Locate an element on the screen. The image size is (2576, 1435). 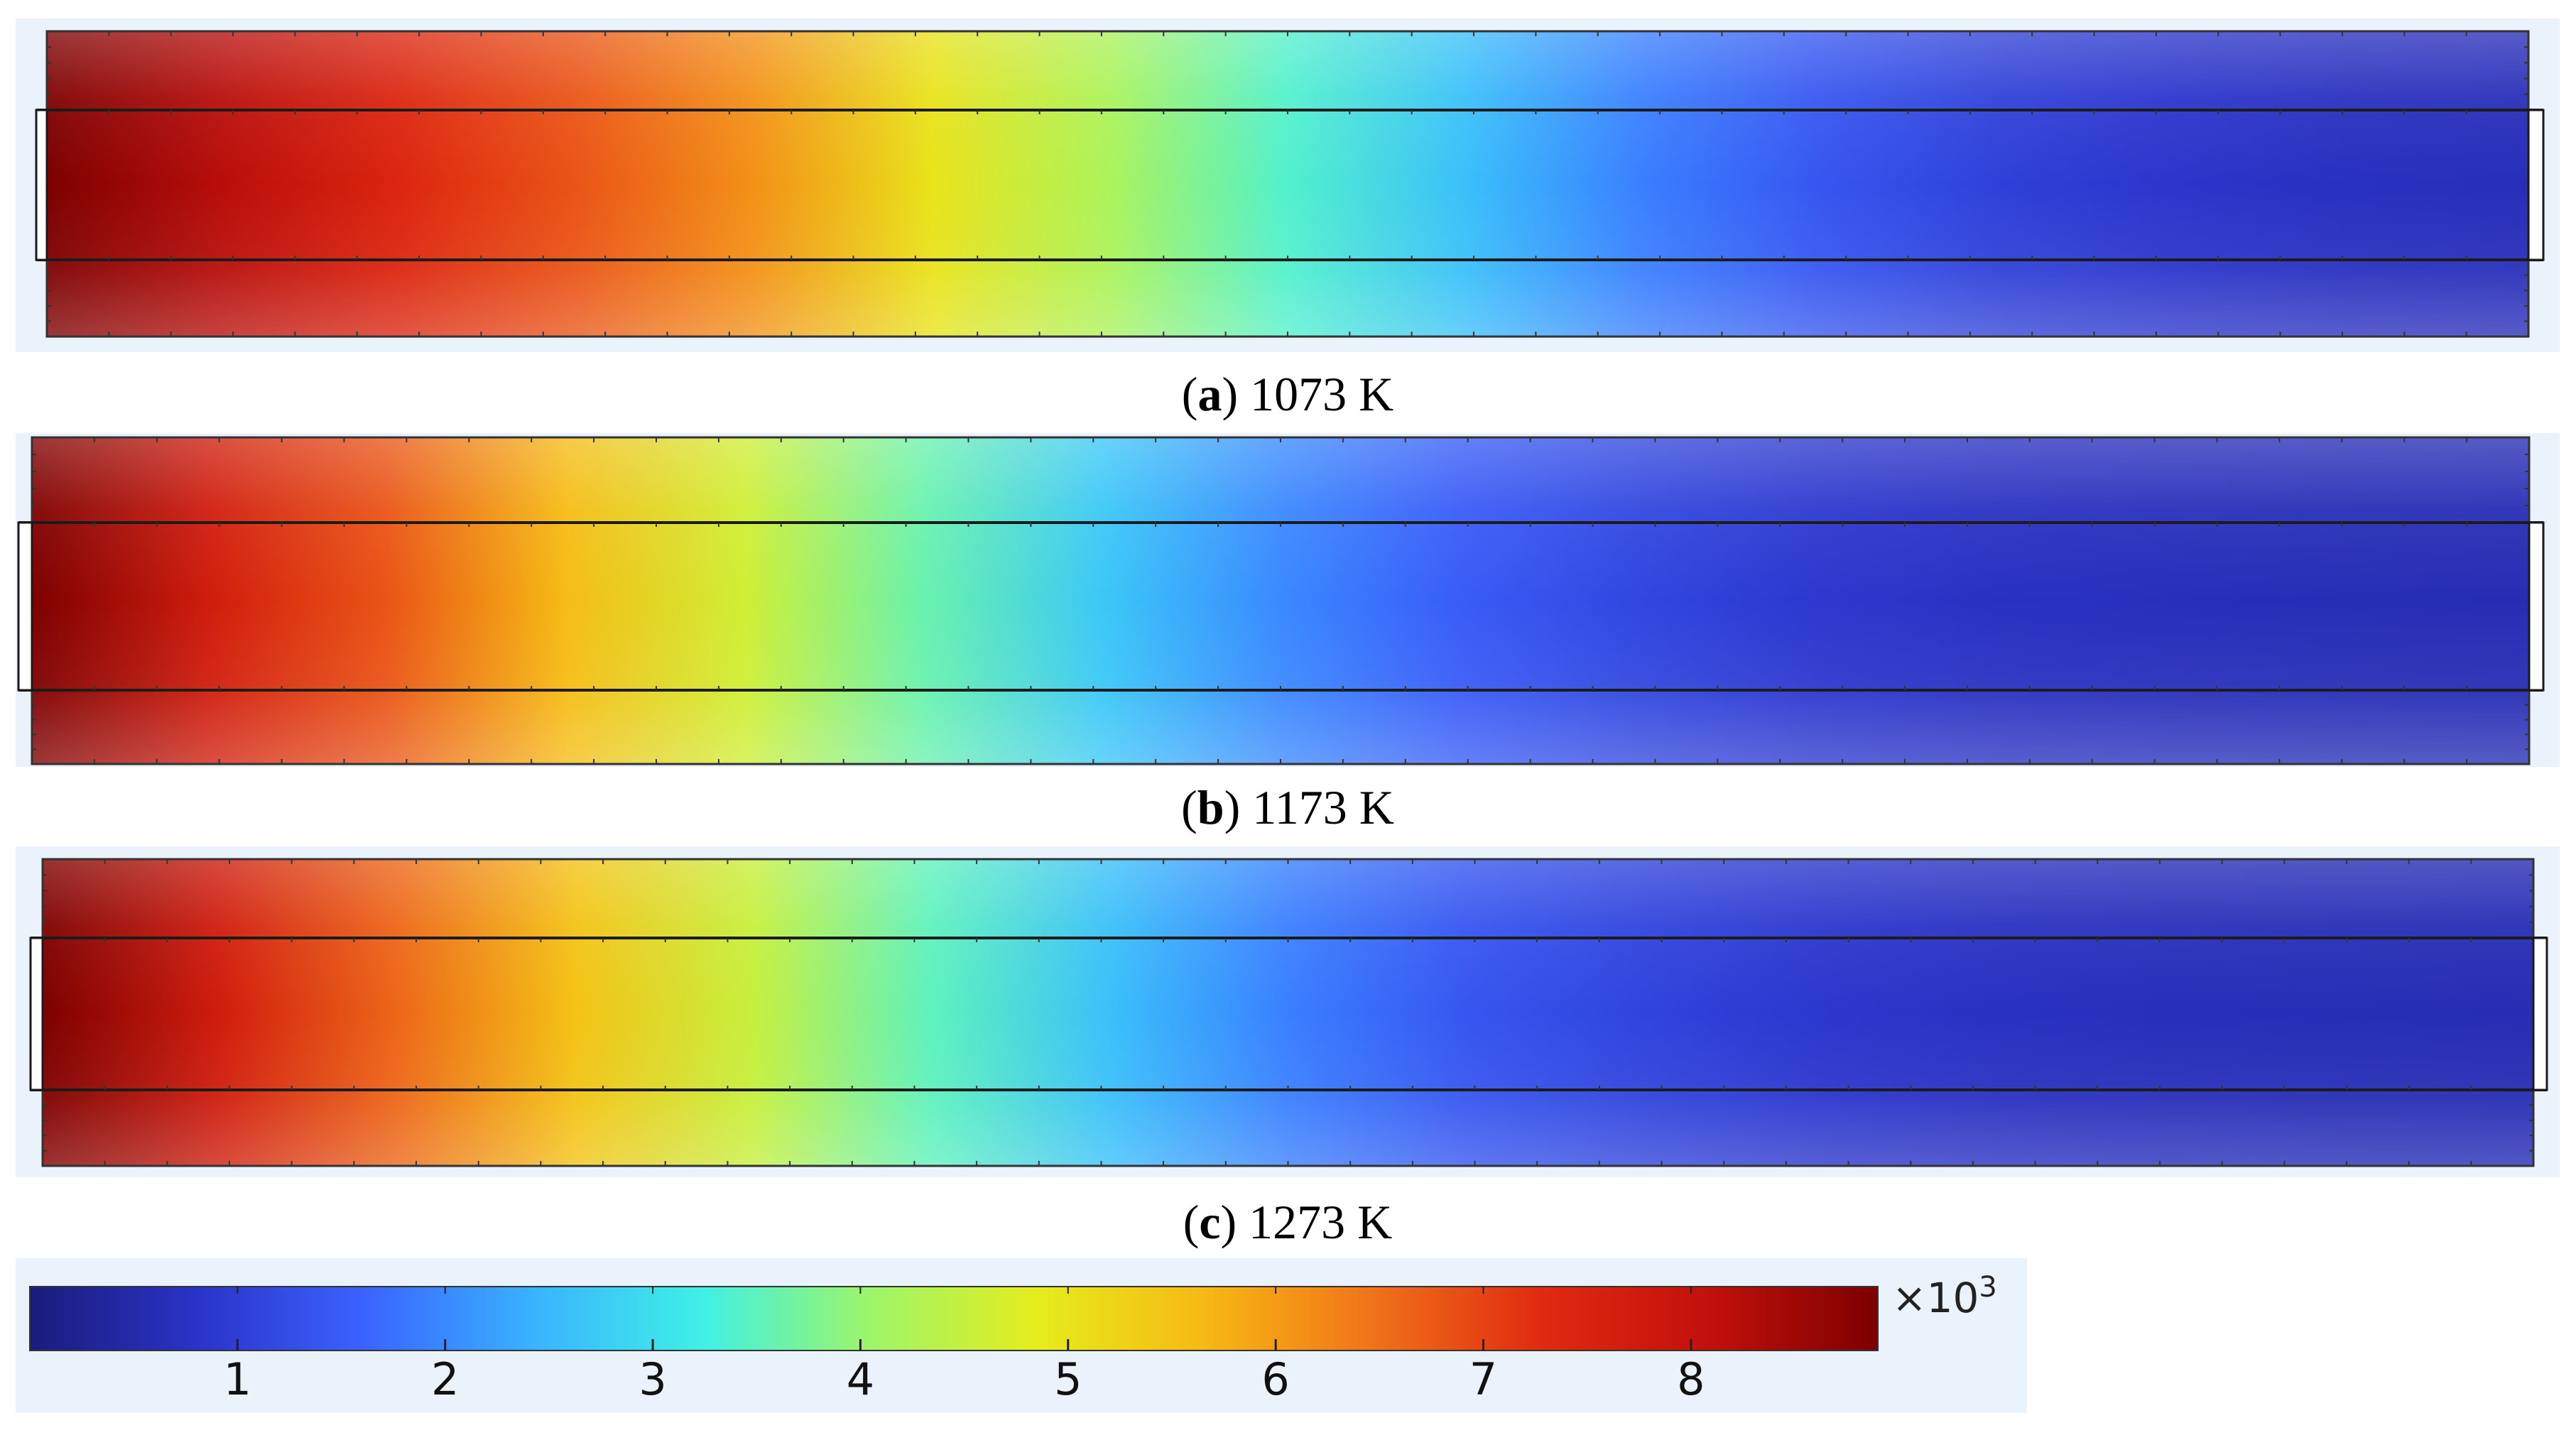
panel-b-left-cap is located at coordinates (25, 606).